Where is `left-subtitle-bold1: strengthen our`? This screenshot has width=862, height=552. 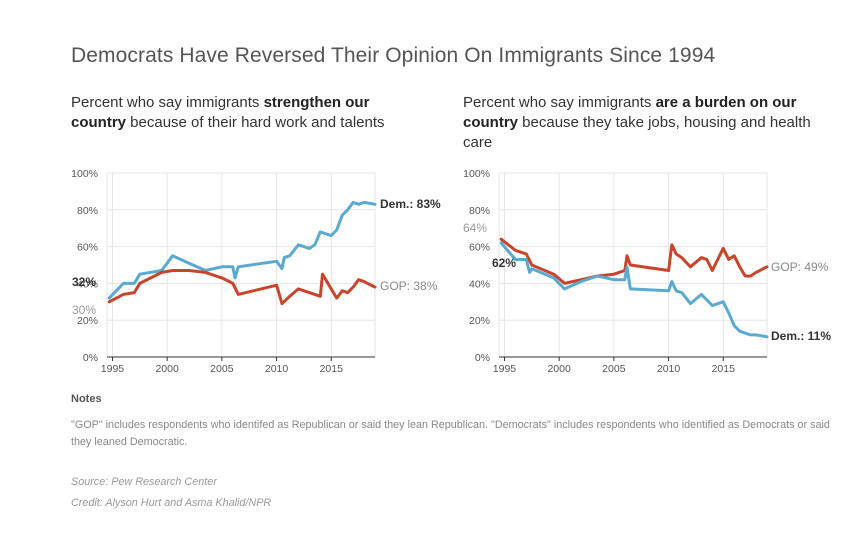 left-subtitle-bold1: strengthen our is located at coordinates (316, 102).